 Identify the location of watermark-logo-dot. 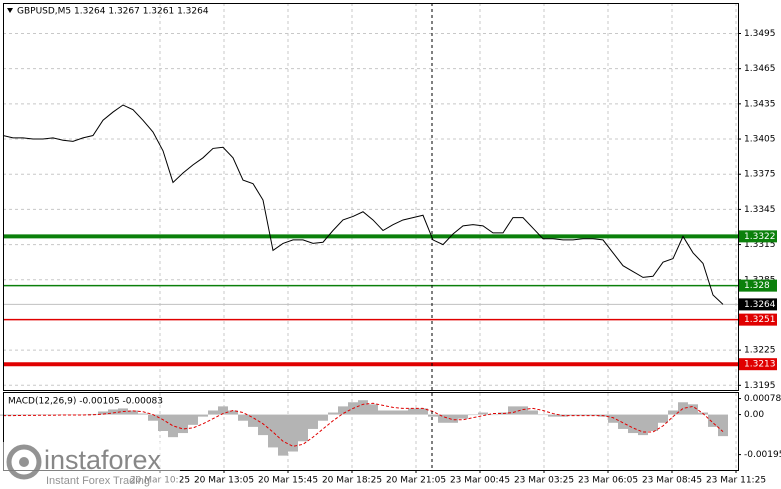
(24, 462).